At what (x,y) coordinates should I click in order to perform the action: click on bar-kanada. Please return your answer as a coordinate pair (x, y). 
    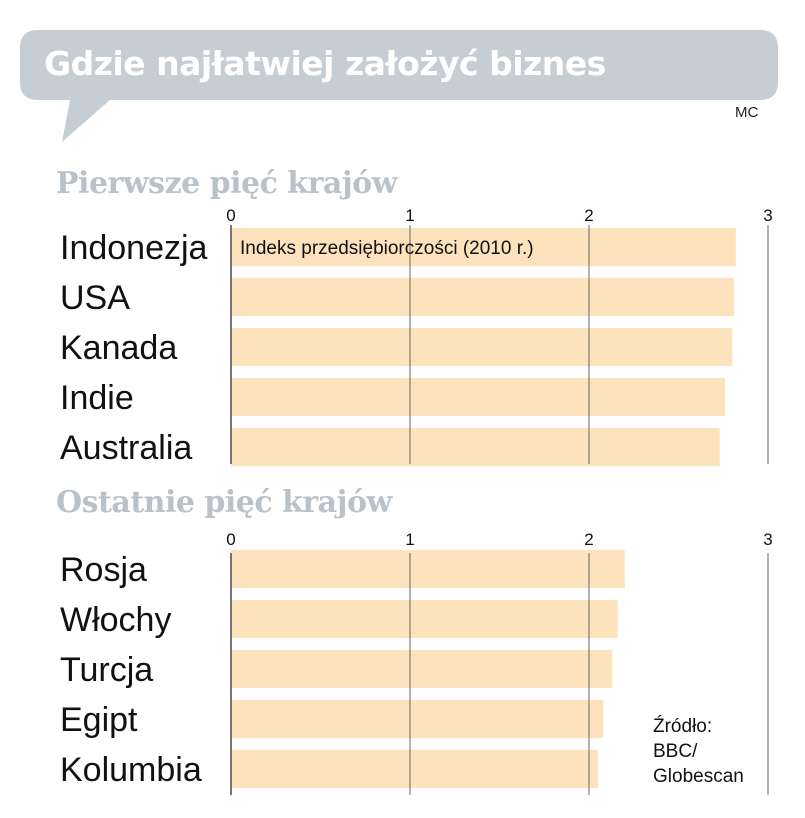
    Looking at the image, I should click on (482, 347).